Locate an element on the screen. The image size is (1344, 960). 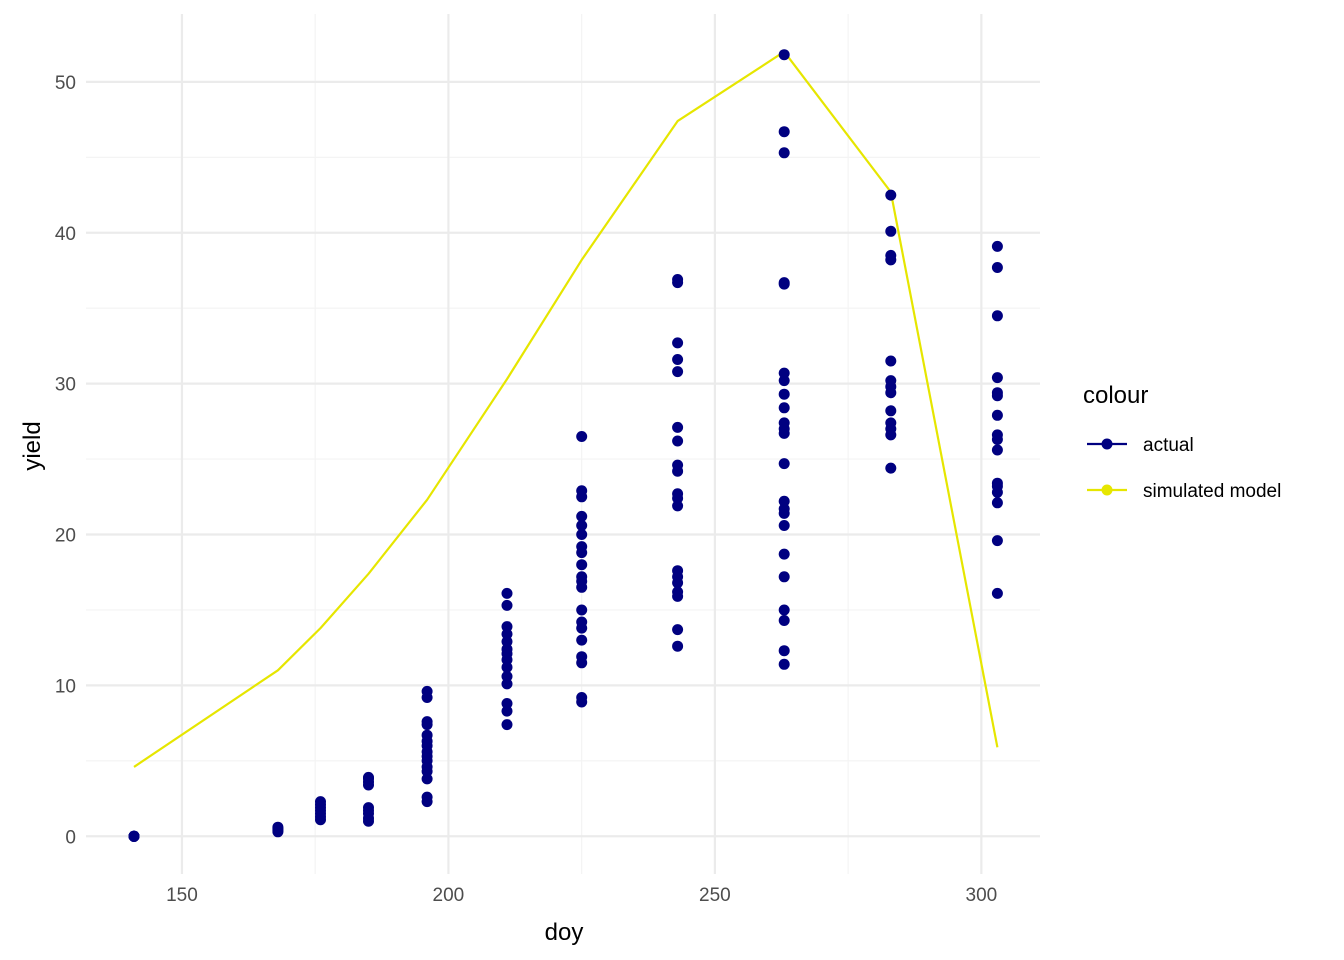
y-tick-label: 0 is located at coordinates (70, 837).